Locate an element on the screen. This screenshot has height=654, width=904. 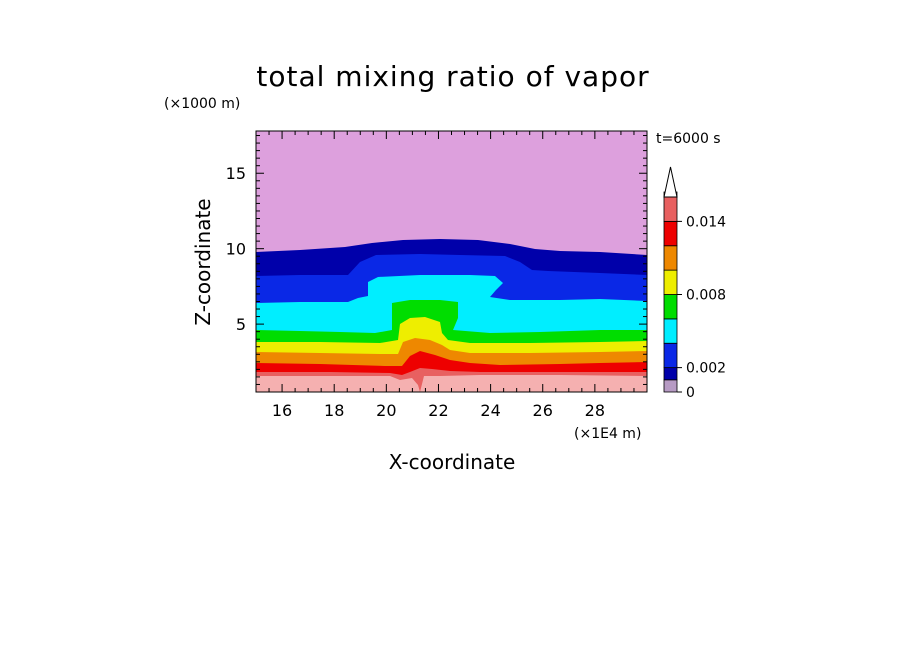
colorbar-tick-label: 0 is located at coordinates (690, 393).